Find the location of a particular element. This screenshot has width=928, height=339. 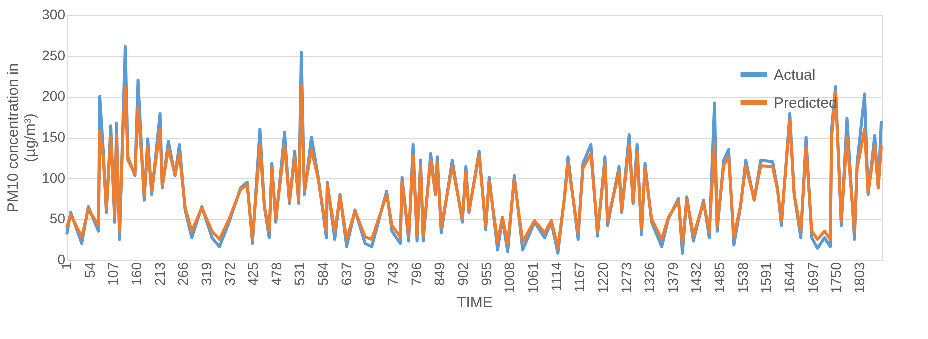

y-axis-title: PM10 concentration in (µg/m³) is located at coordinates (22, 138).